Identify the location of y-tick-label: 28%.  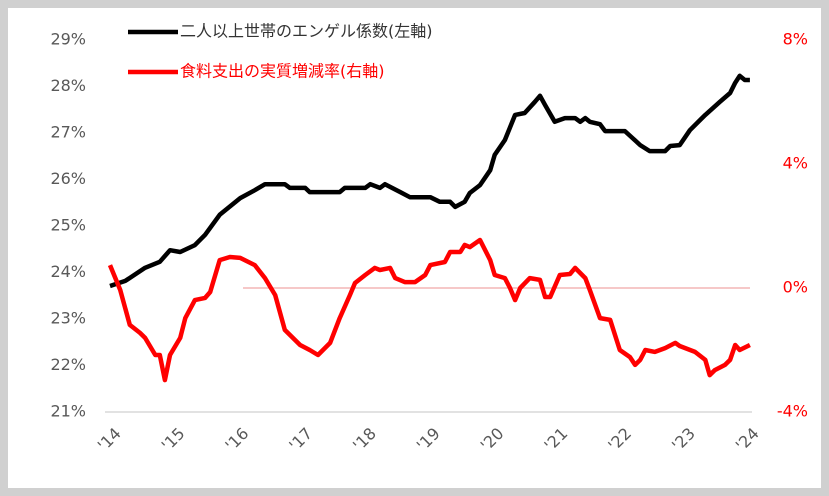
(68, 85).